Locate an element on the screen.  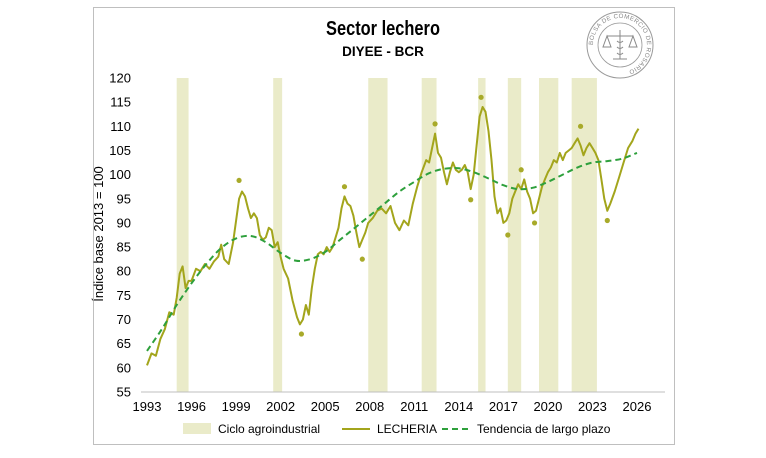
legend-label-lecheria: LECHERIA is located at coordinates (407, 429).